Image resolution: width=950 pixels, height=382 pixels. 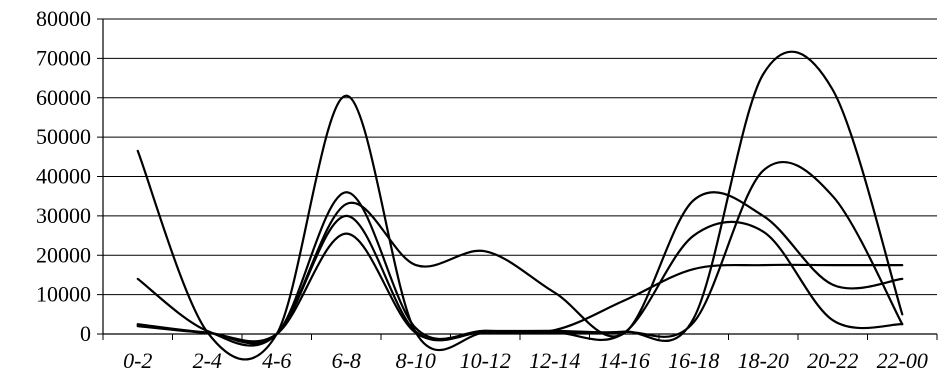 I want to click on y-tick-label: 70000, so click(x=63, y=57).